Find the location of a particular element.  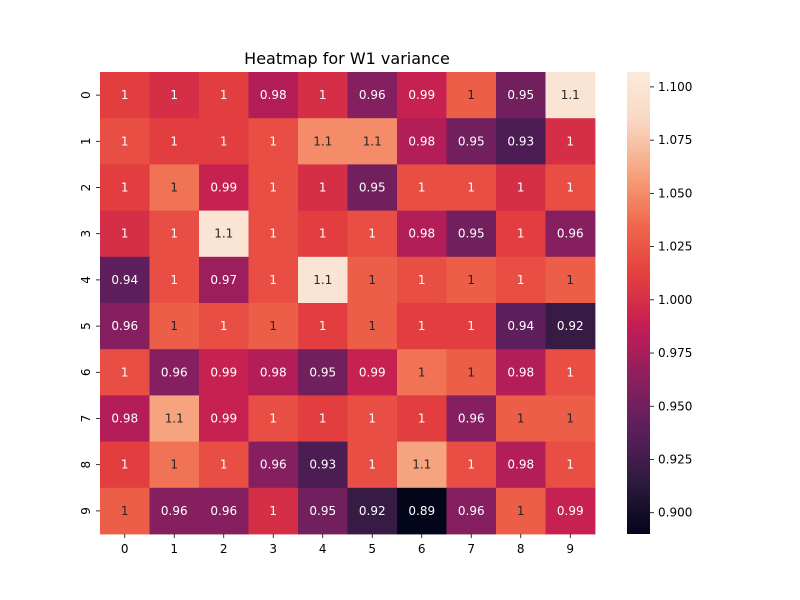

colorbar-tick-label: 1.075 is located at coordinates (675, 140).